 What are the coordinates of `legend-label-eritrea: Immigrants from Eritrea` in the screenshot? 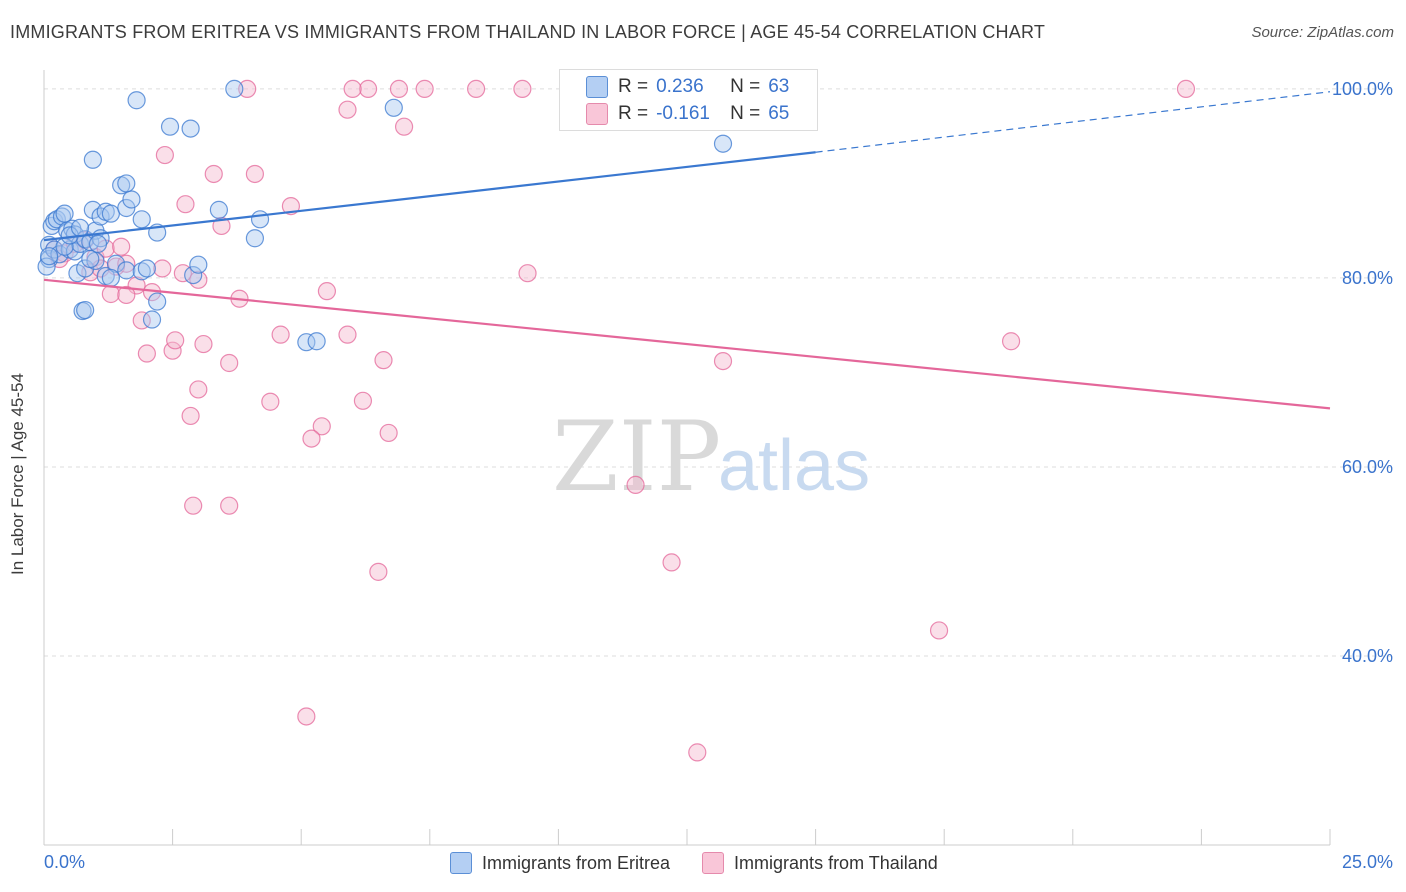 It's located at (576, 862).